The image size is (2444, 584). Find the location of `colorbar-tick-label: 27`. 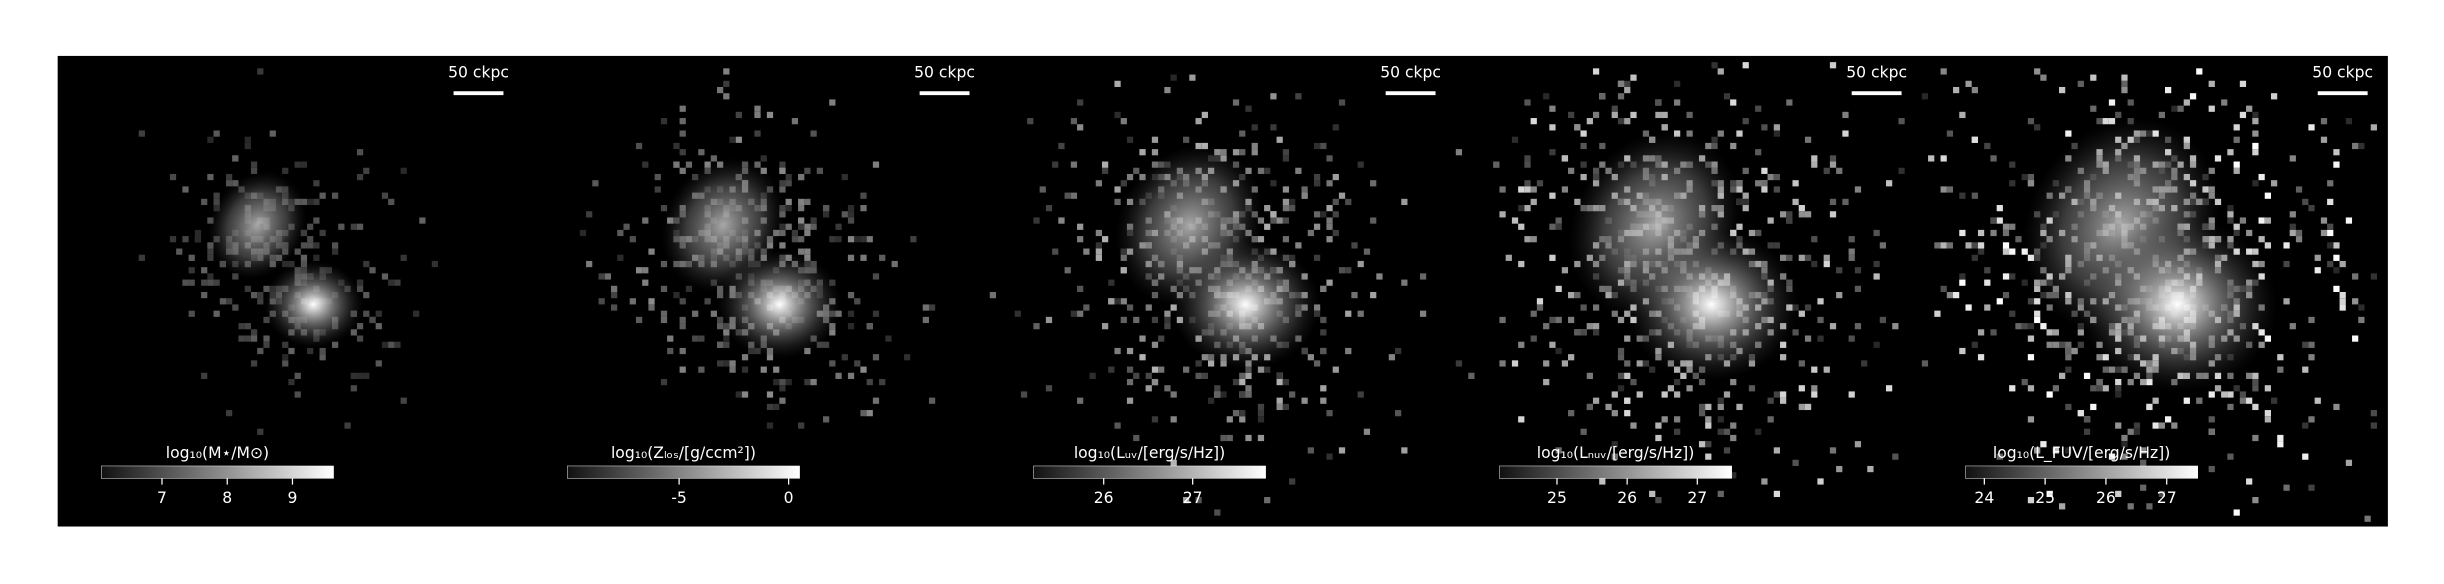

colorbar-tick-label: 27 is located at coordinates (1193, 498).